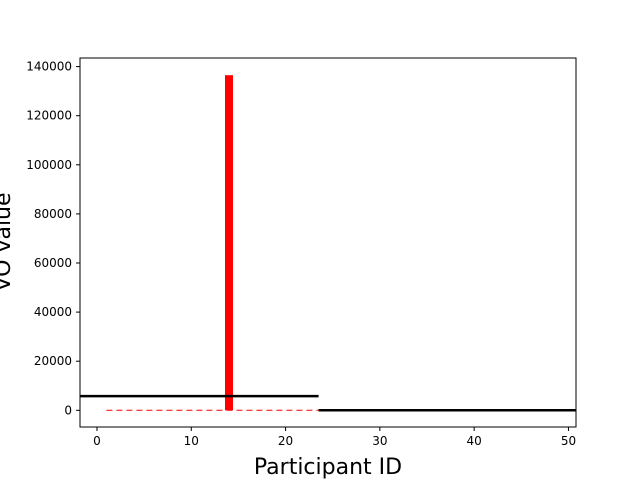 The height and width of the screenshot is (480, 640). What do you see at coordinates (379, 441) in the screenshot?
I see `x-tick-label-3: 30` at bounding box center [379, 441].